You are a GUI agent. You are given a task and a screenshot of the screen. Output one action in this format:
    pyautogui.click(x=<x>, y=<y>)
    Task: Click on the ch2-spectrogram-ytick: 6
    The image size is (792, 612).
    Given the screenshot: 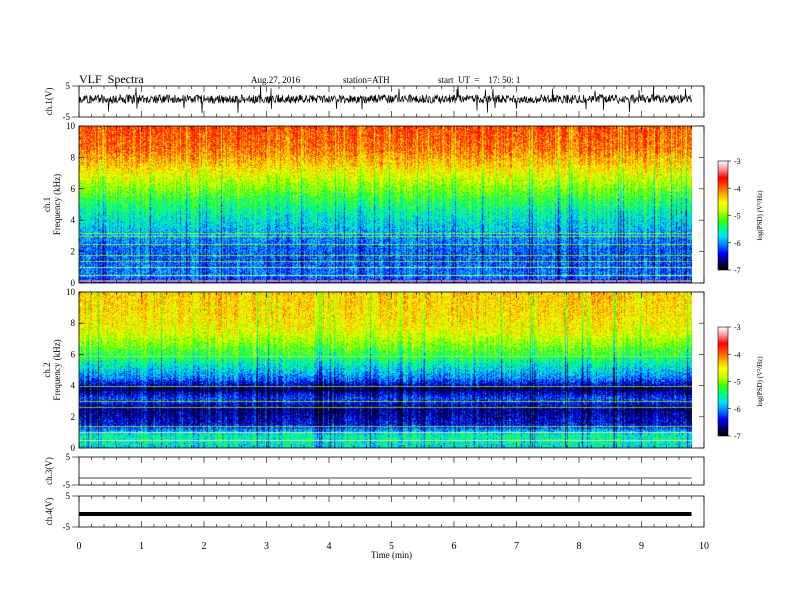 What is the action you would take?
    pyautogui.click(x=73, y=354)
    